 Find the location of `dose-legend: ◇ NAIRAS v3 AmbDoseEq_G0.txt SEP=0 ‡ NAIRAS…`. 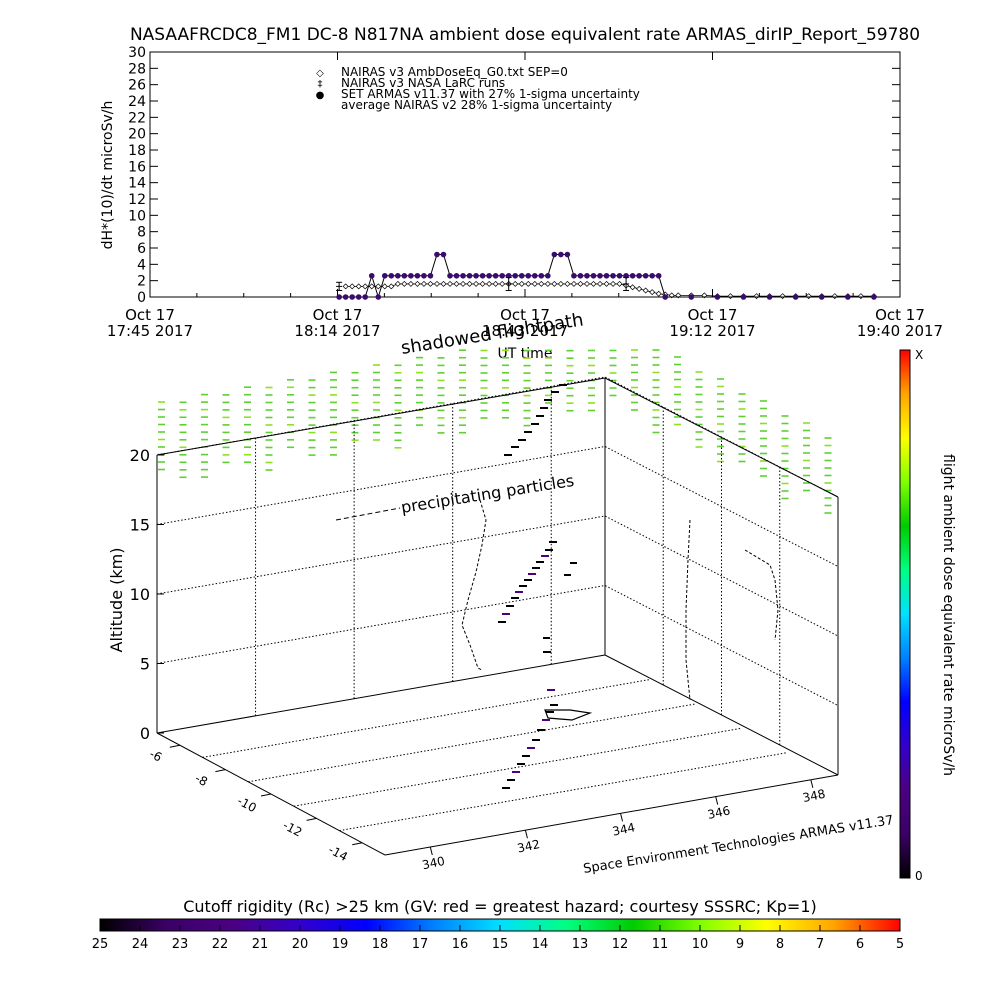

dose-legend: ◇ NAIRAS v3 AmbDoseEq_G0.txt SEP=0 ‡ NAIRAS… is located at coordinates (478, 88).